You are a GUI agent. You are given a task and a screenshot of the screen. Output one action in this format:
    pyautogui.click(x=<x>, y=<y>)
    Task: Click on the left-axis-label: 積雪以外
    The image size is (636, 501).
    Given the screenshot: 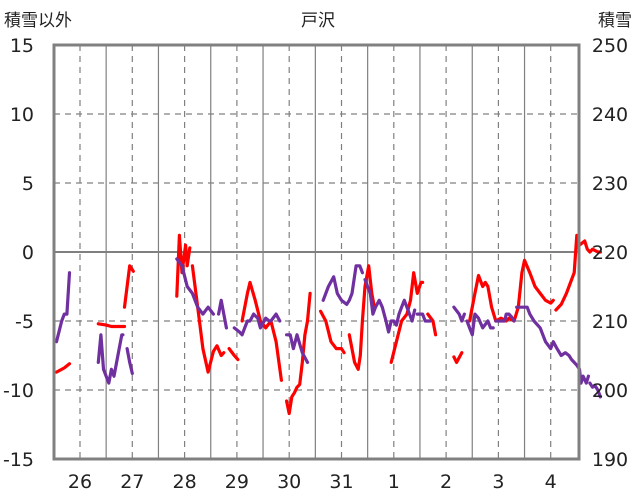 What is the action you would take?
    pyautogui.click(x=38, y=21)
    